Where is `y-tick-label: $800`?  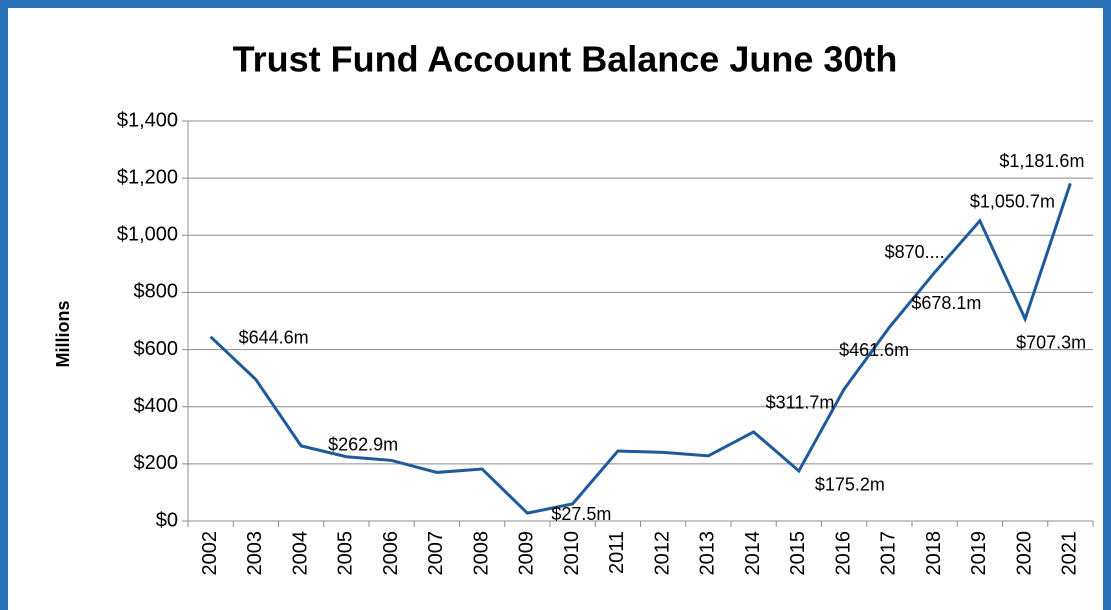
y-tick-label: $800 is located at coordinates (156, 292).